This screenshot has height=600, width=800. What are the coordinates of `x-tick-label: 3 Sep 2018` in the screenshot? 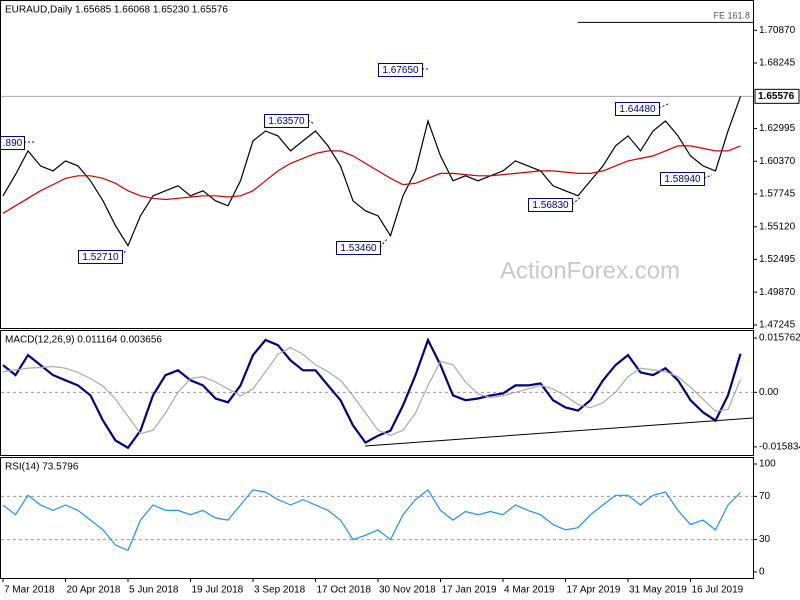 It's located at (280, 590).